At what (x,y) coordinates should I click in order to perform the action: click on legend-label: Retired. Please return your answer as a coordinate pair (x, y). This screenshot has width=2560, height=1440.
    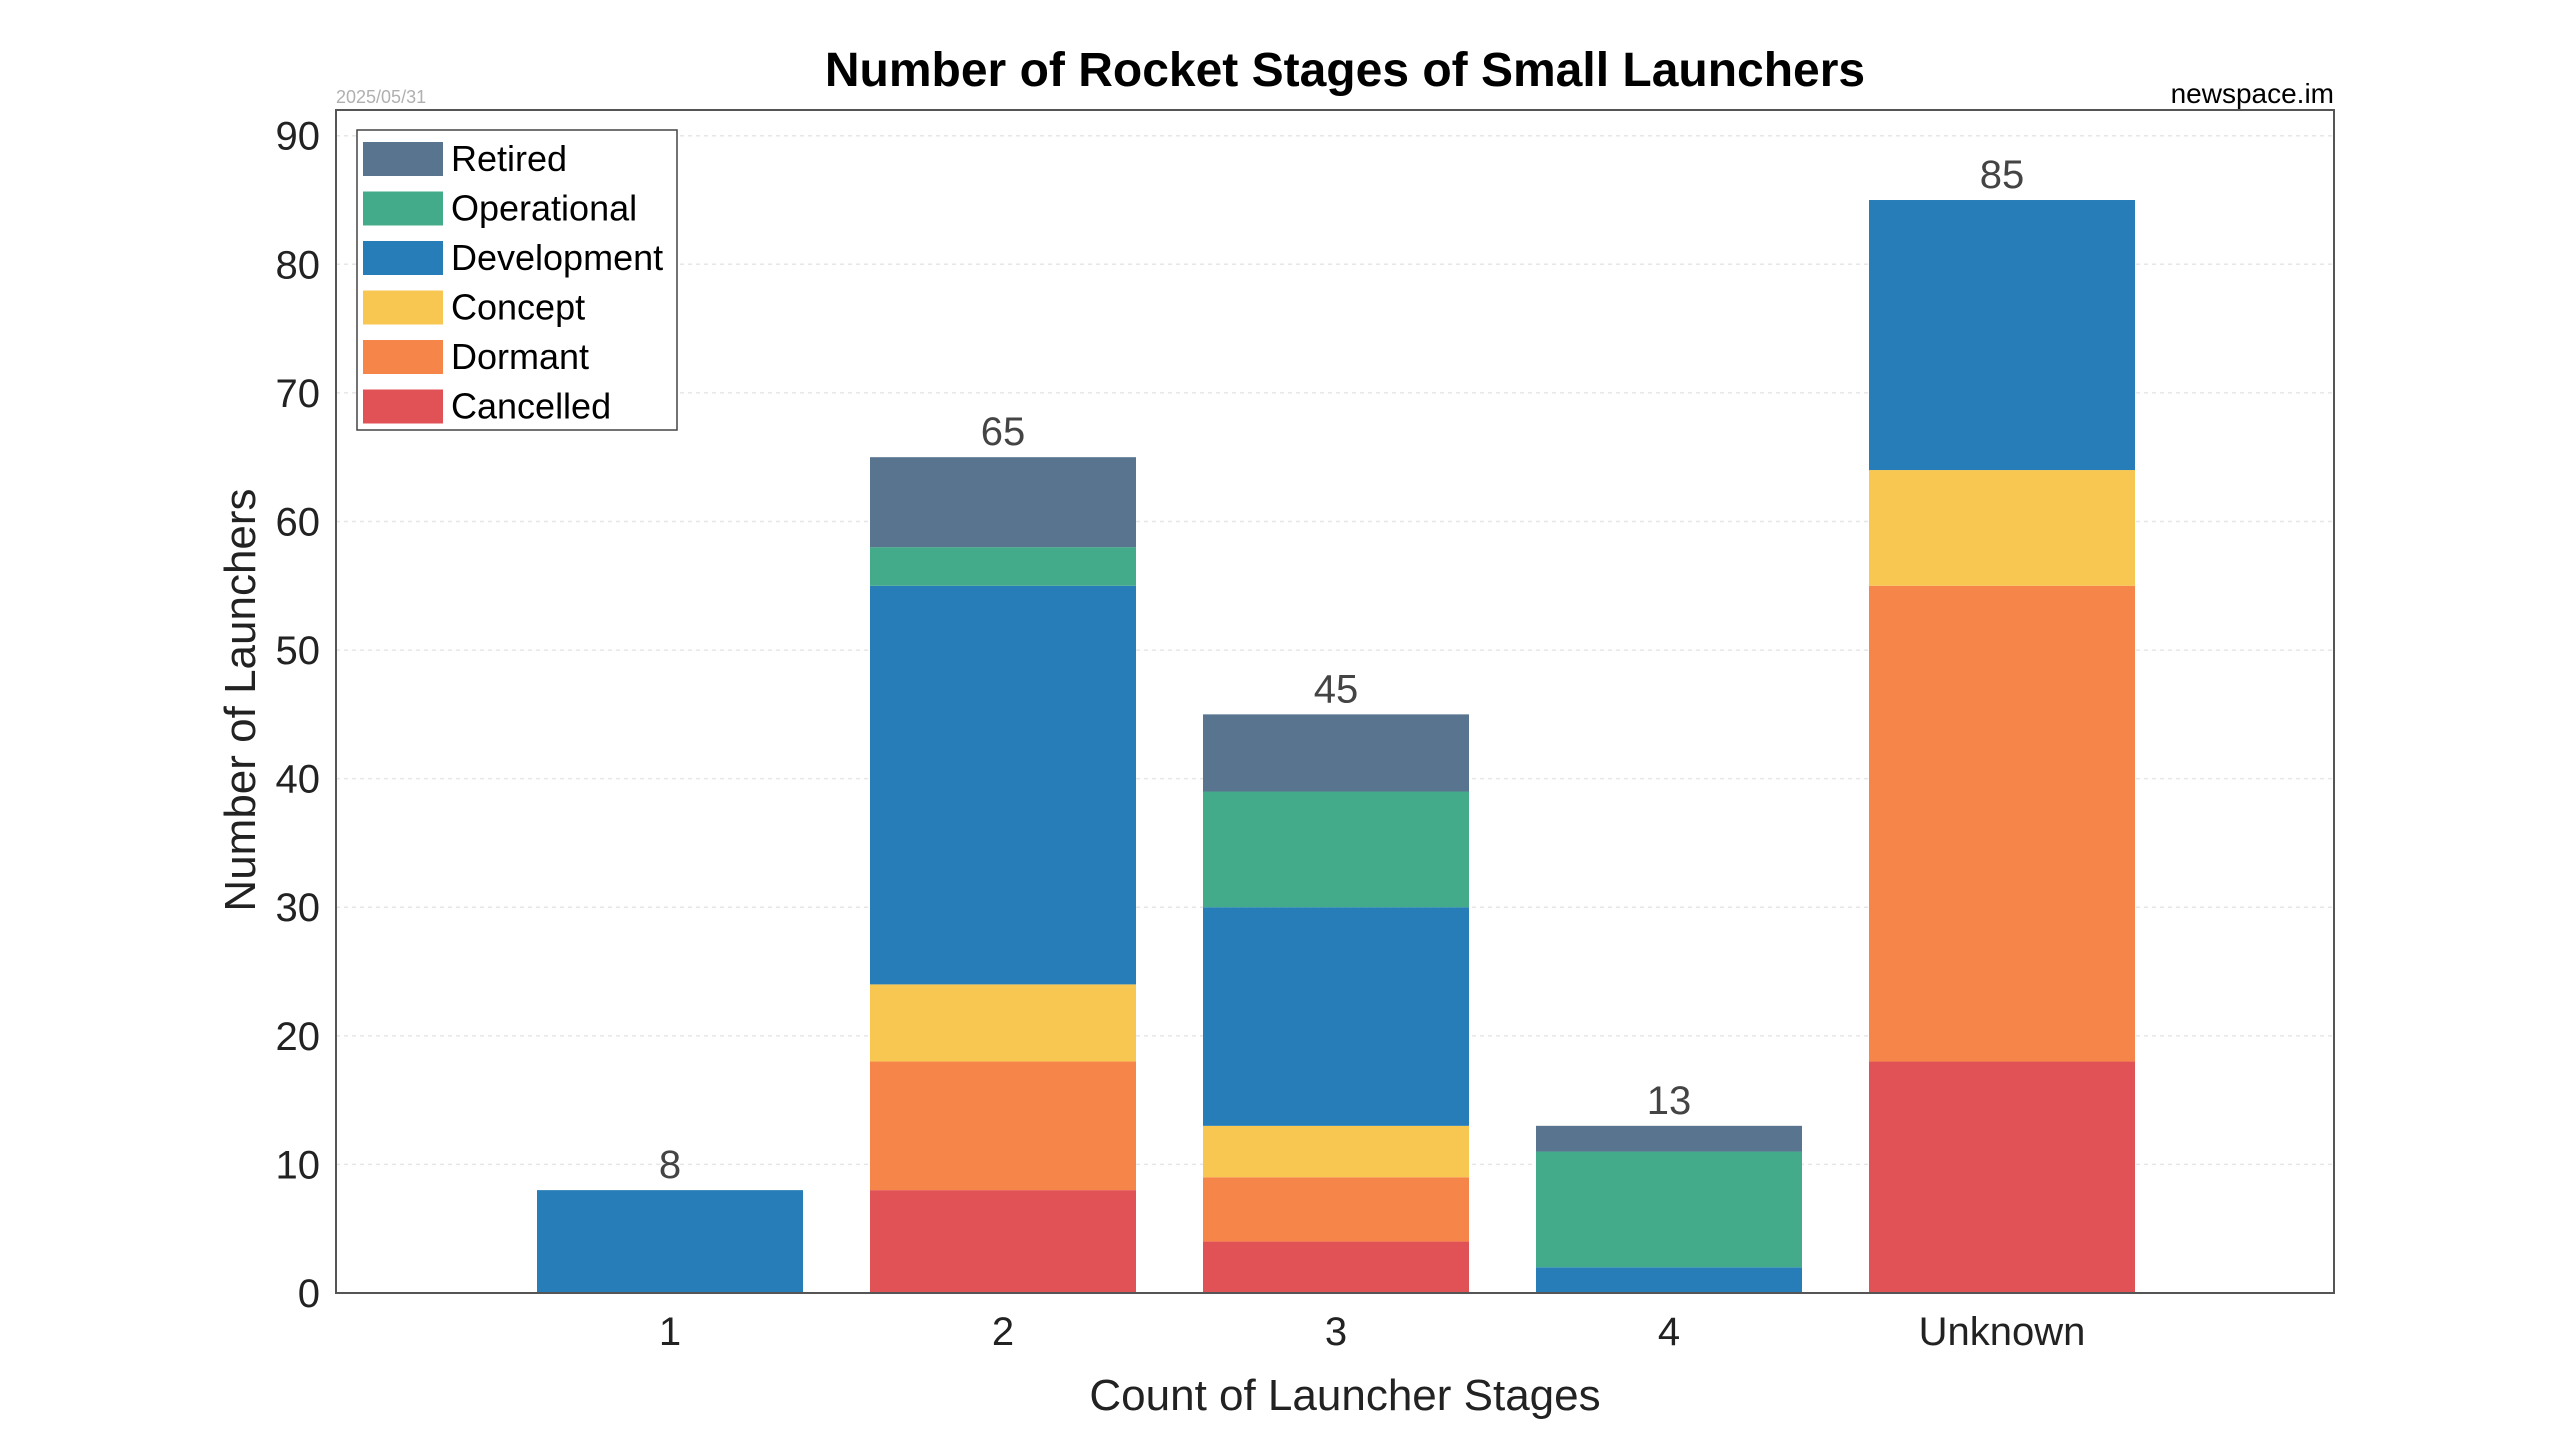
    Looking at the image, I should click on (509, 158).